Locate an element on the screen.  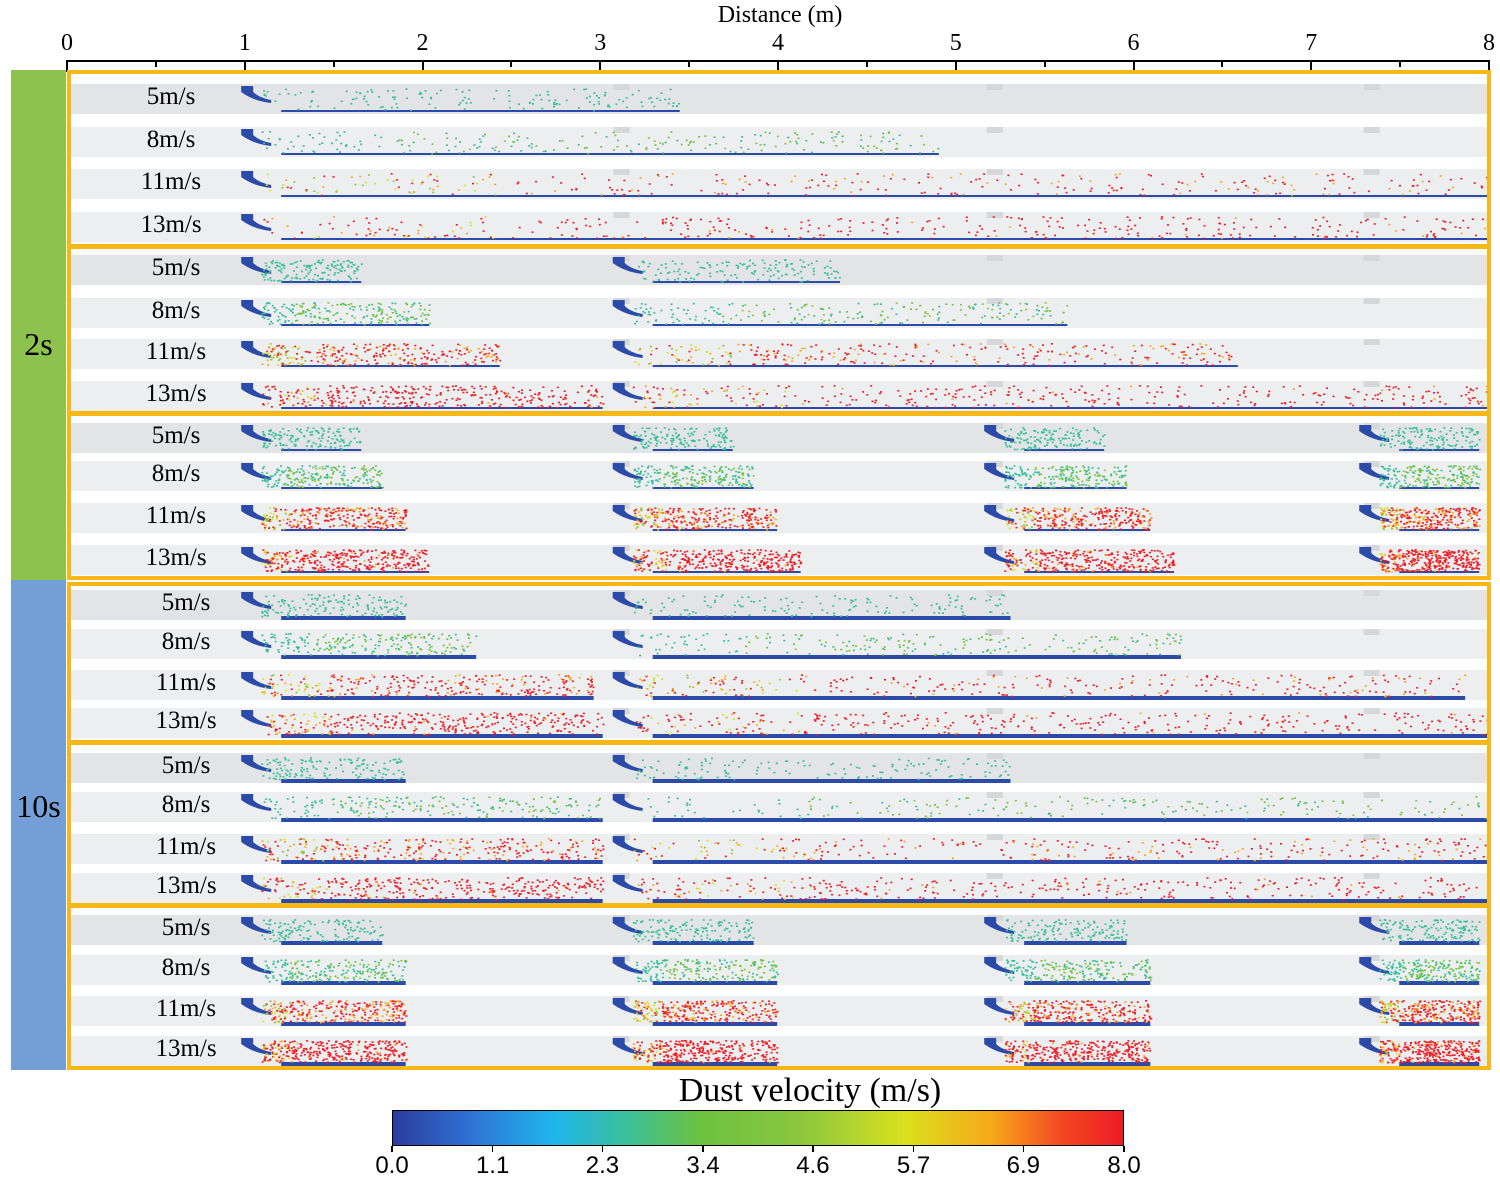
duct-support is located at coordinates (621, 87).